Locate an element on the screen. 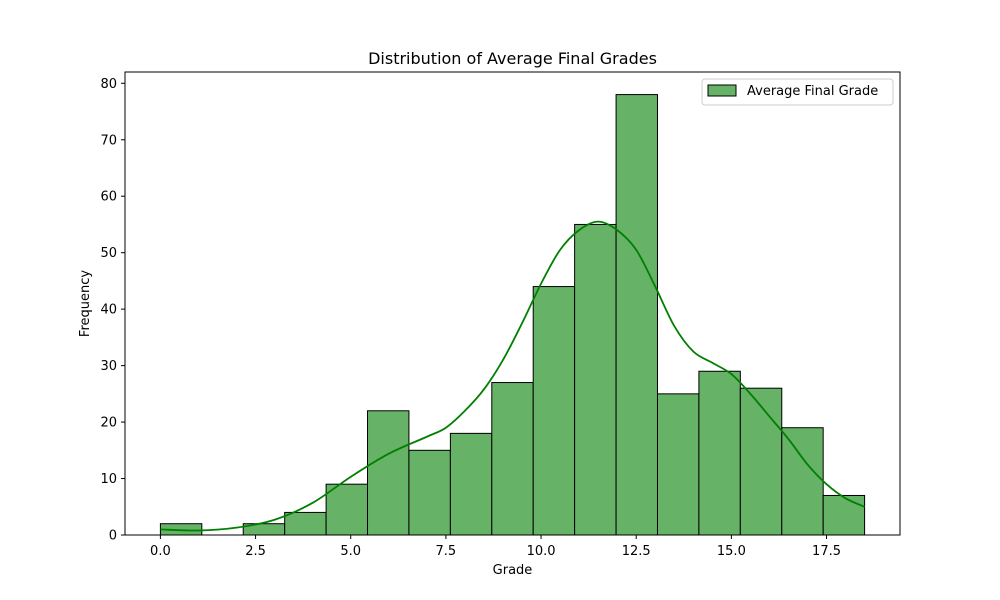 The image size is (1000, 600). x-axis-ticks: 0.0 2.5 5.0 7.5 10.0 12.5 15.0 17.5 is located at coordinates (495, 547).